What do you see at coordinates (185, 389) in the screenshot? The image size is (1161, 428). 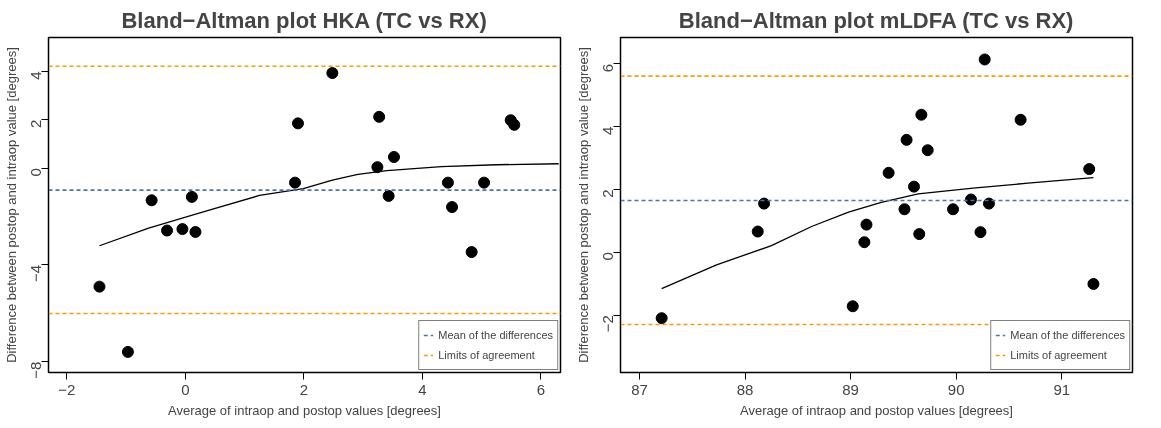 I see `x-tick-label: 0` at bounding box center [185, 389].